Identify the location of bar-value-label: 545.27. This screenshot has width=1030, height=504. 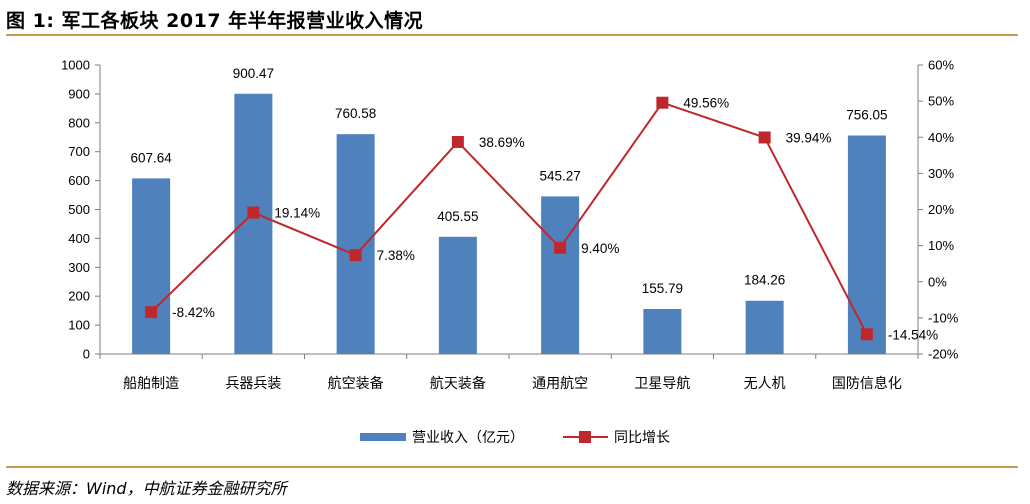
(559, 175).